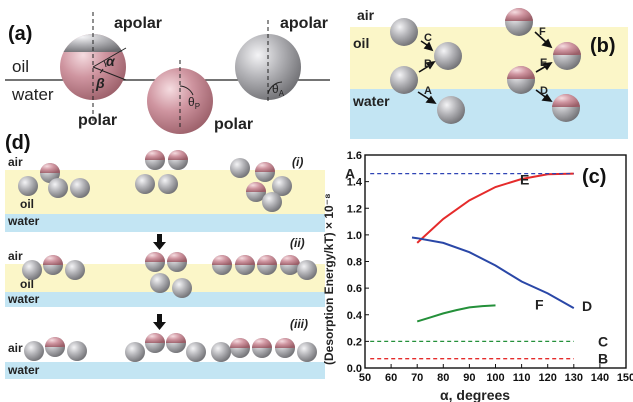  I want to click on polar-label-2: polar, so click(233, 124).